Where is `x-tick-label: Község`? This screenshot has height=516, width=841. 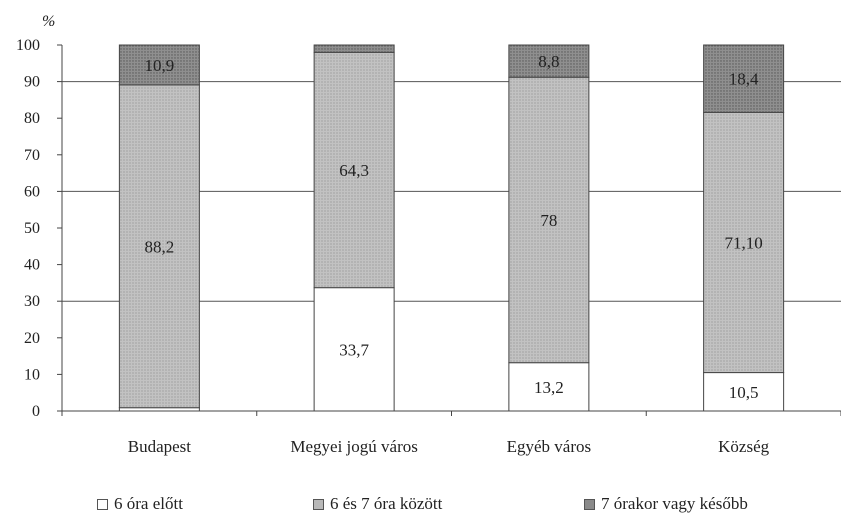
x-tick-label: Község is located at coordinates (743, 446).